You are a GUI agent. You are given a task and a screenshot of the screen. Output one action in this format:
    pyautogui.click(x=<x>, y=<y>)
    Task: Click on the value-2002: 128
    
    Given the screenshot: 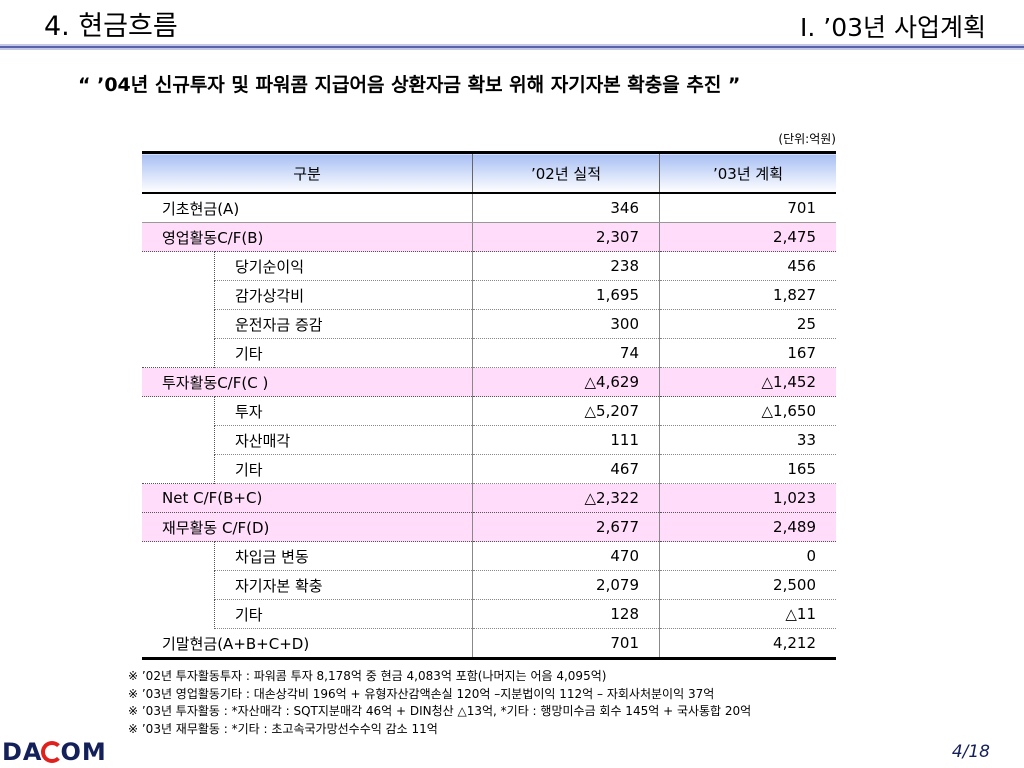 What is the action you would take?
    pyautogui.click(x=566, y=614)
    